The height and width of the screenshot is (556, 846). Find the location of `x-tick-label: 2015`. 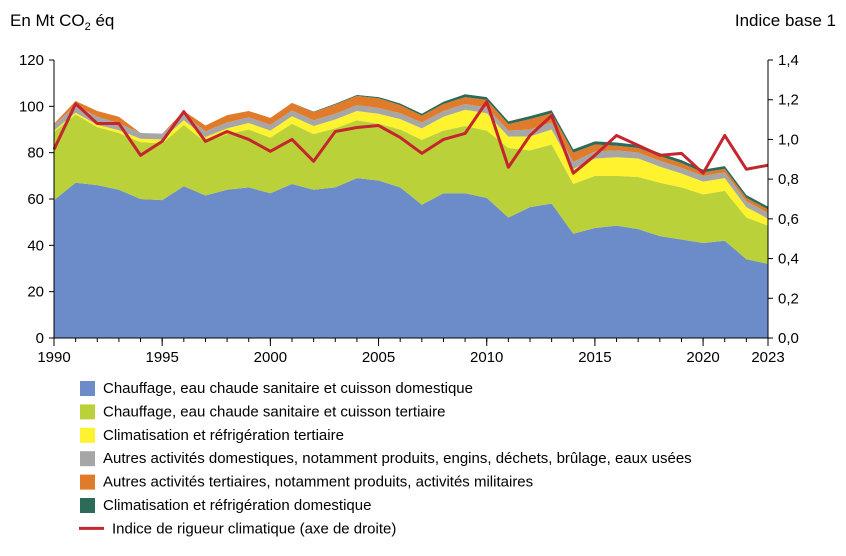

x-tick-label: 2015 is located at coordinates (594, 357).